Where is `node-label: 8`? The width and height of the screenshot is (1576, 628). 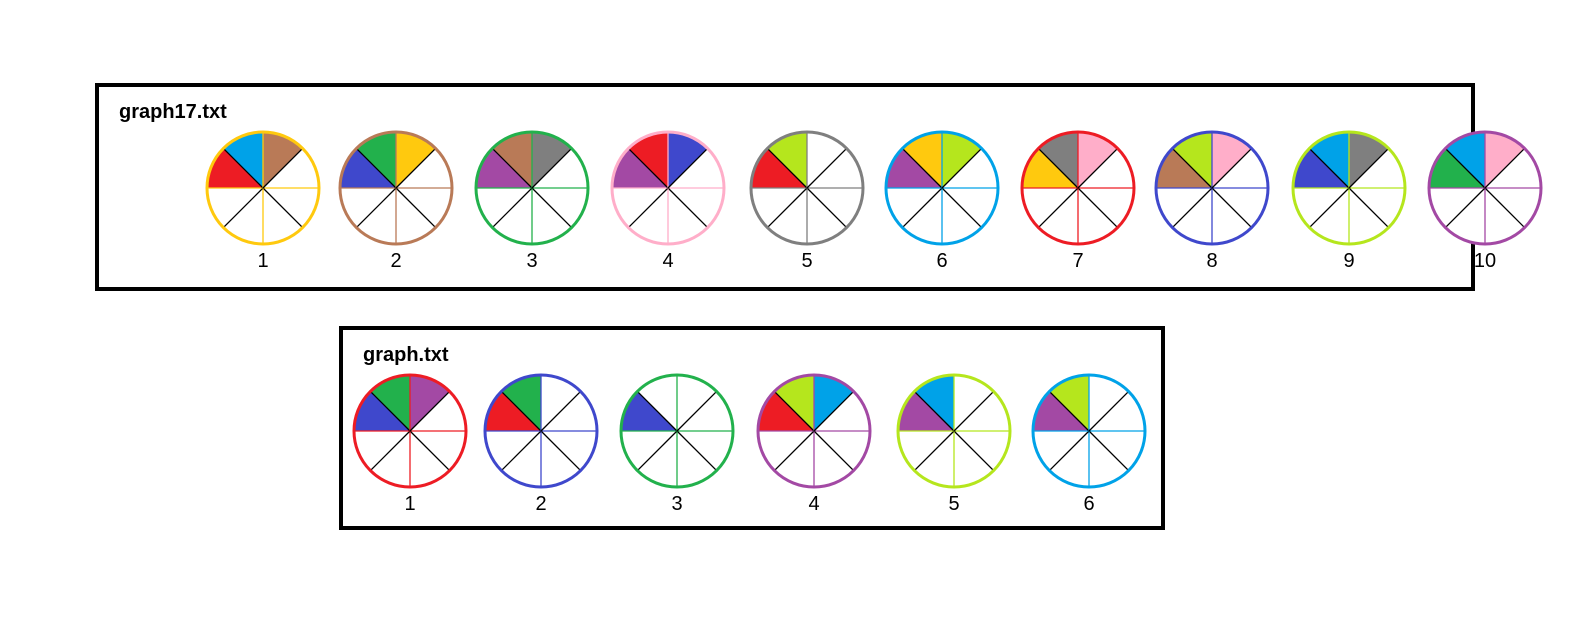
node-label: 8 is located at coordinates (1212, 261).